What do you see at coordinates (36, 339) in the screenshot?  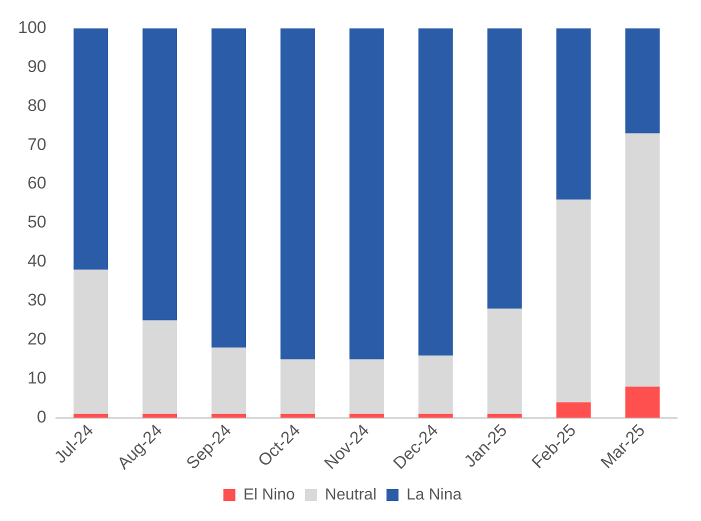 I see `y-tick-label: 20` at bounding box center [36, 339].